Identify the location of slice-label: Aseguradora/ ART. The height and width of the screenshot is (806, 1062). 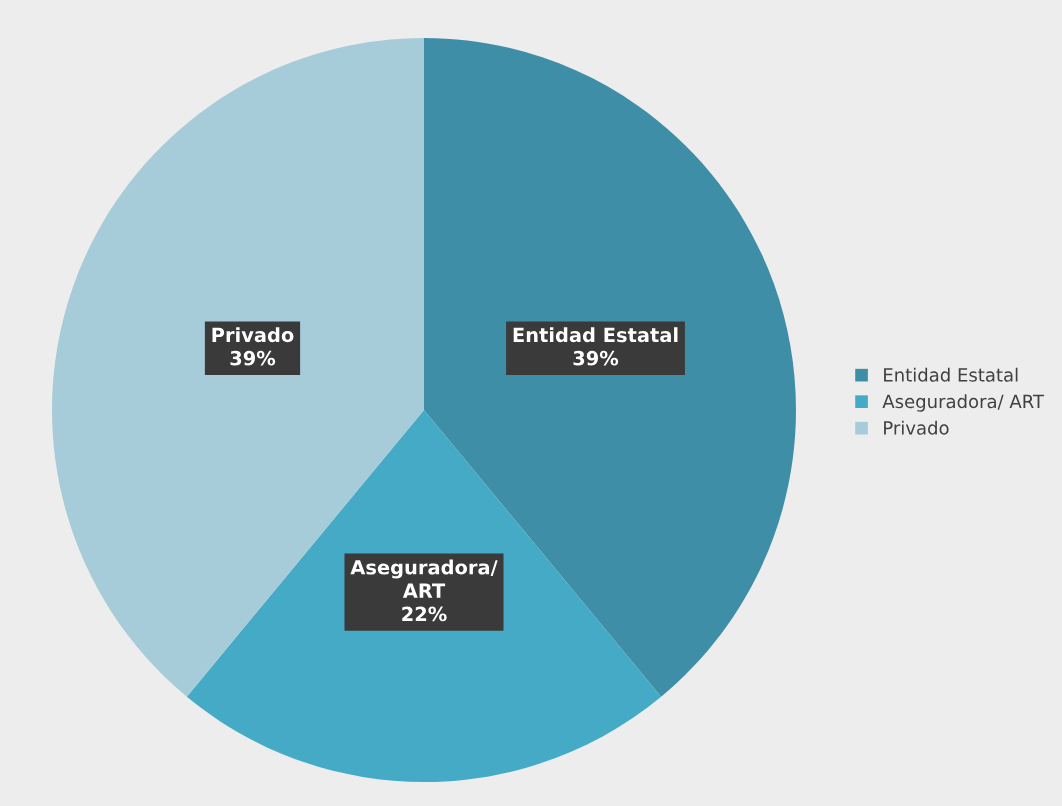
(424, 578).